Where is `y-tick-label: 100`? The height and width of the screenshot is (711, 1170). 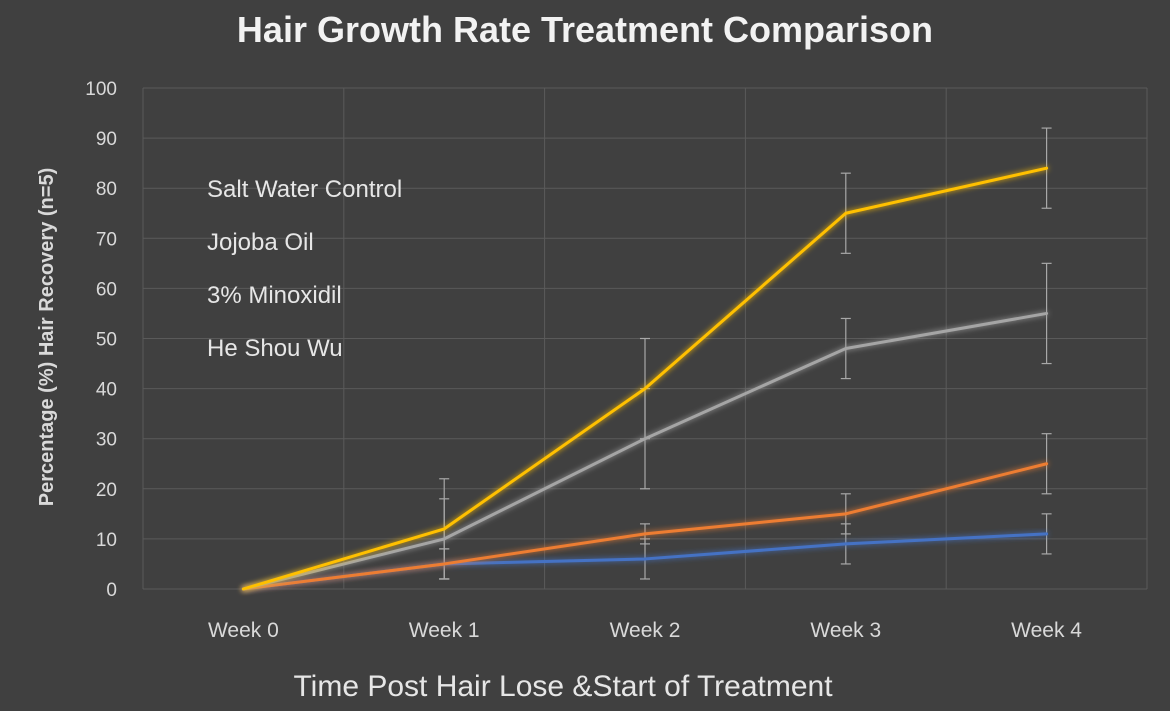 y-tick-label: 100 is located at coordinates (101, 89).